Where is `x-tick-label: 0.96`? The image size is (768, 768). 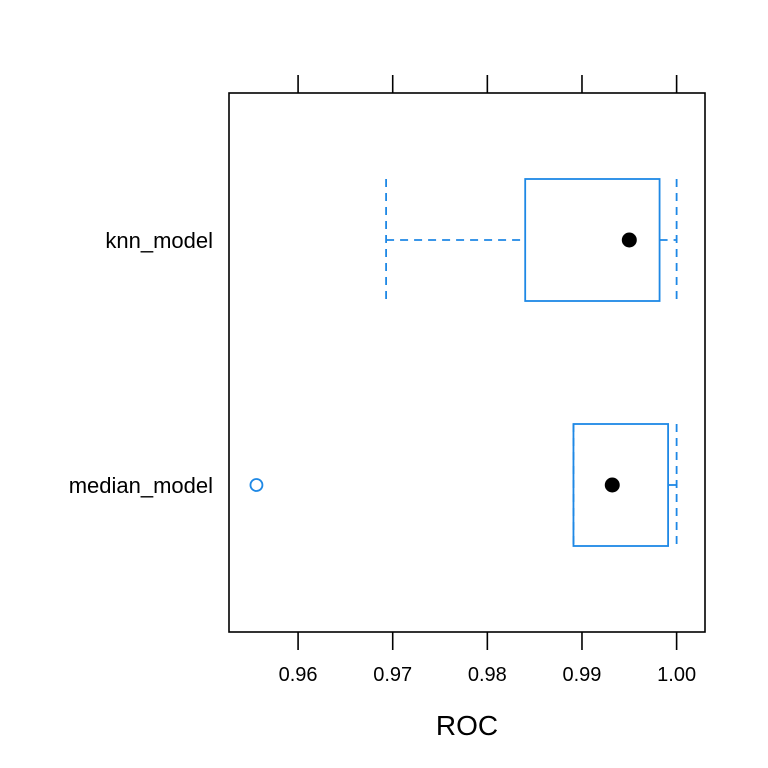 x-tick-label: 0.96 is located at coordinates (298, 675).